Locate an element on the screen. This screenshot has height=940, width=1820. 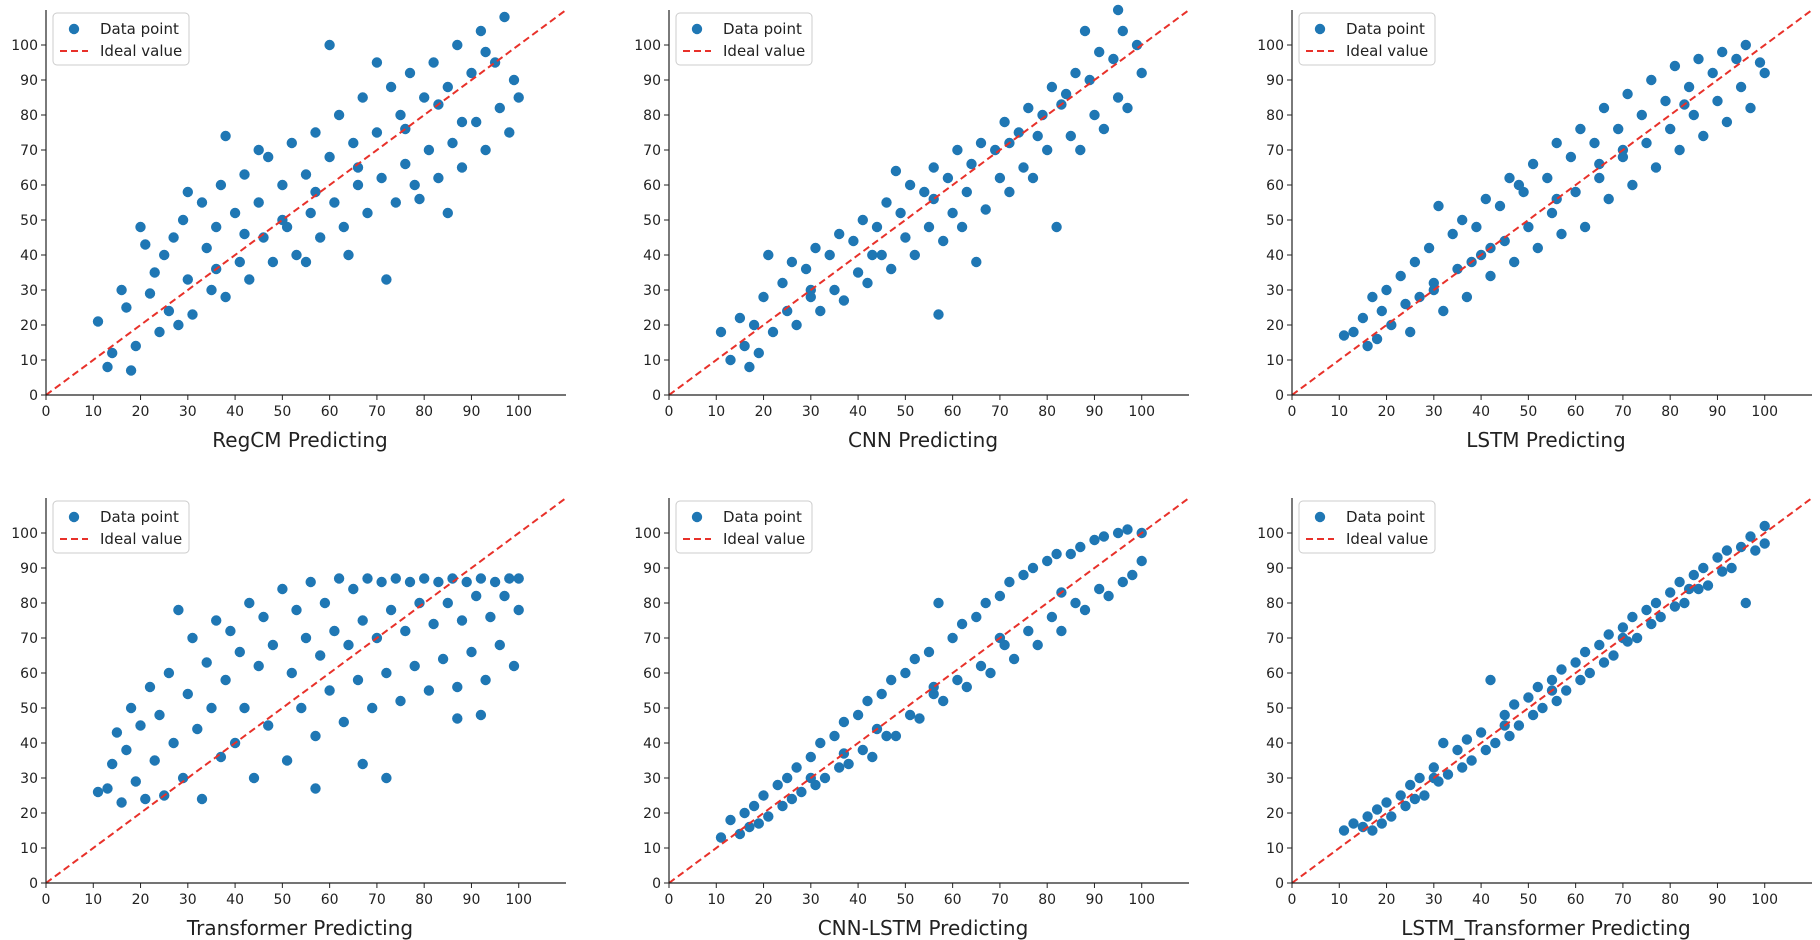
legend-data-marker is located at coordinates (697, 517).